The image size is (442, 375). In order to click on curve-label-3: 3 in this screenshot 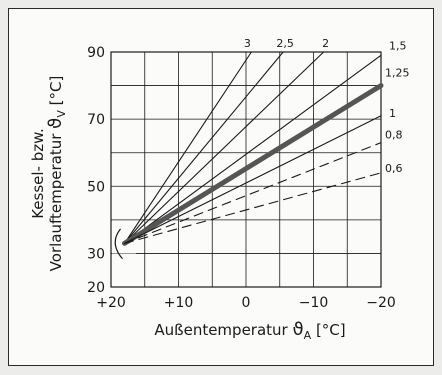, I will do `click(247, 43)`.